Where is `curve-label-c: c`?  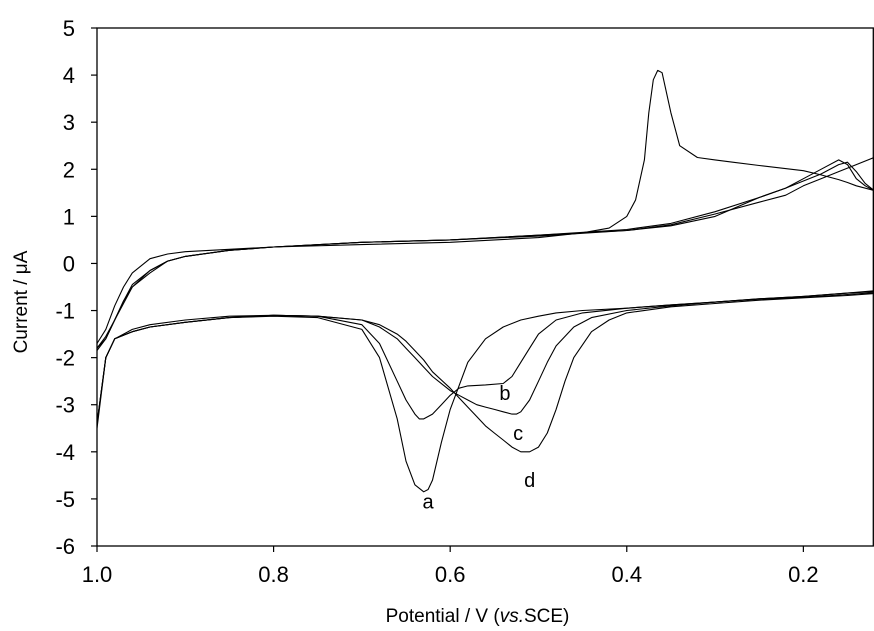
curve-label-c: c is located at coordinates (518, 434).